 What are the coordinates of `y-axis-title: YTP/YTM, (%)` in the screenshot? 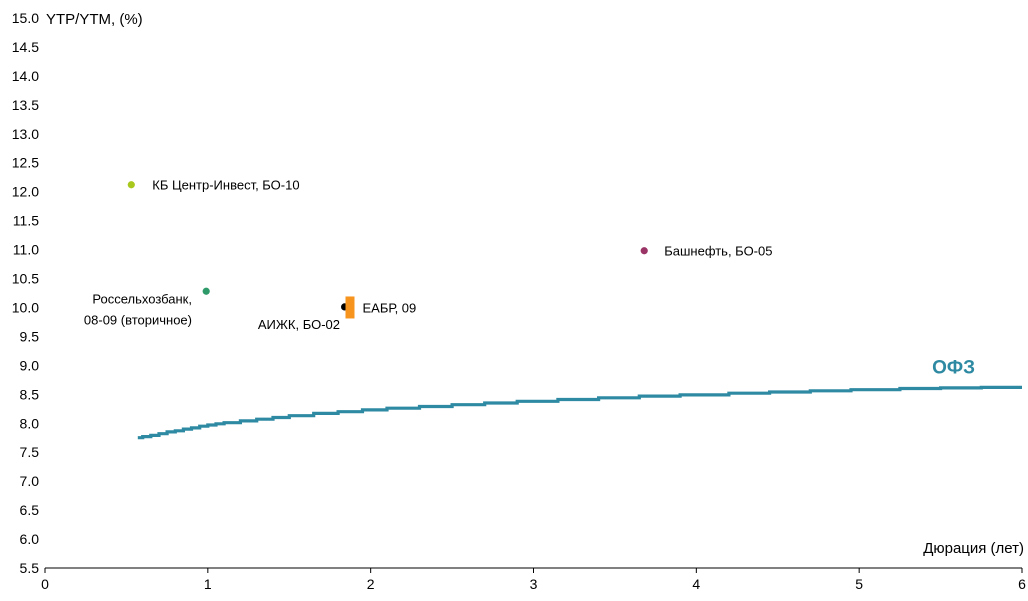 It's located at (94, 19).